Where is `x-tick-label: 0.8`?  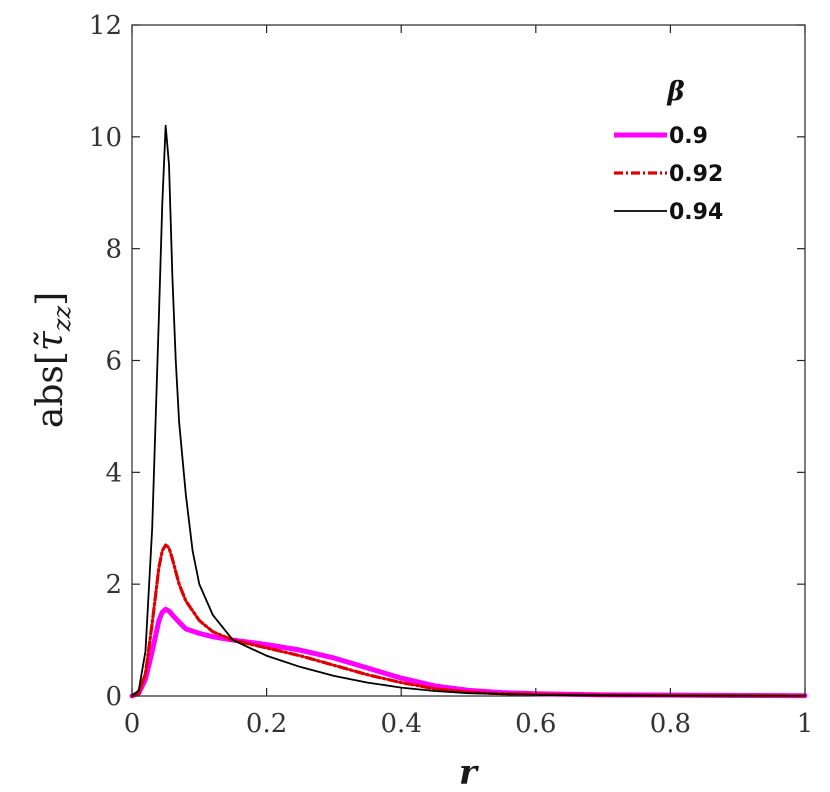
x-tick-label: 0.8 is located at coordinates (670, 724).